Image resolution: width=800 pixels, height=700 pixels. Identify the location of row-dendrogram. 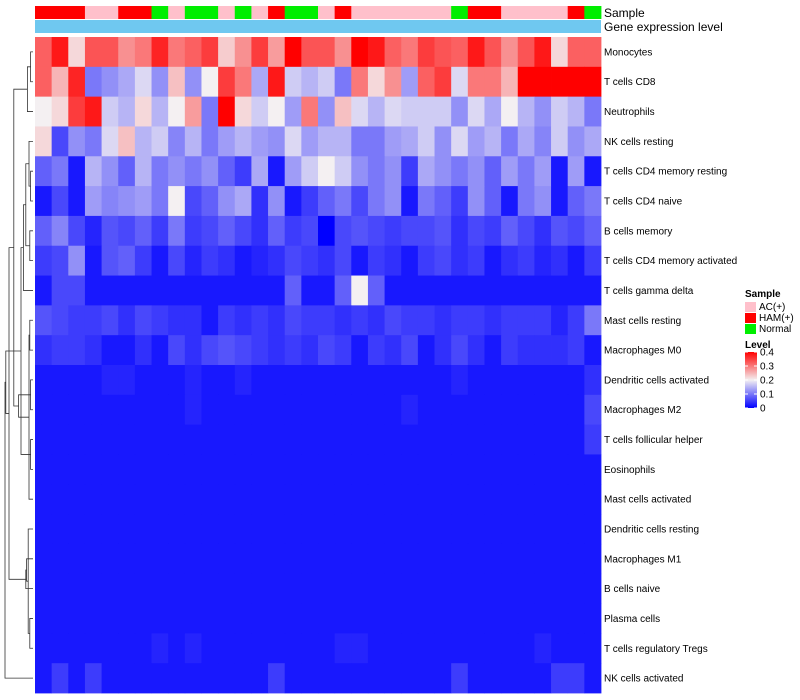
(18, 365).